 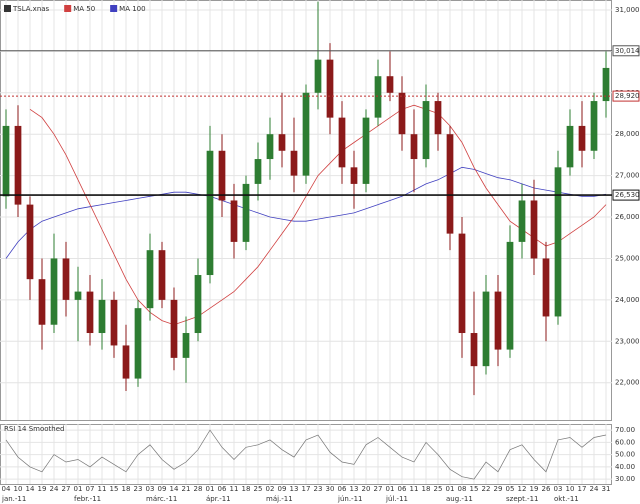 I want to click on x-tick-label: 26, so click(x=546, y=489).